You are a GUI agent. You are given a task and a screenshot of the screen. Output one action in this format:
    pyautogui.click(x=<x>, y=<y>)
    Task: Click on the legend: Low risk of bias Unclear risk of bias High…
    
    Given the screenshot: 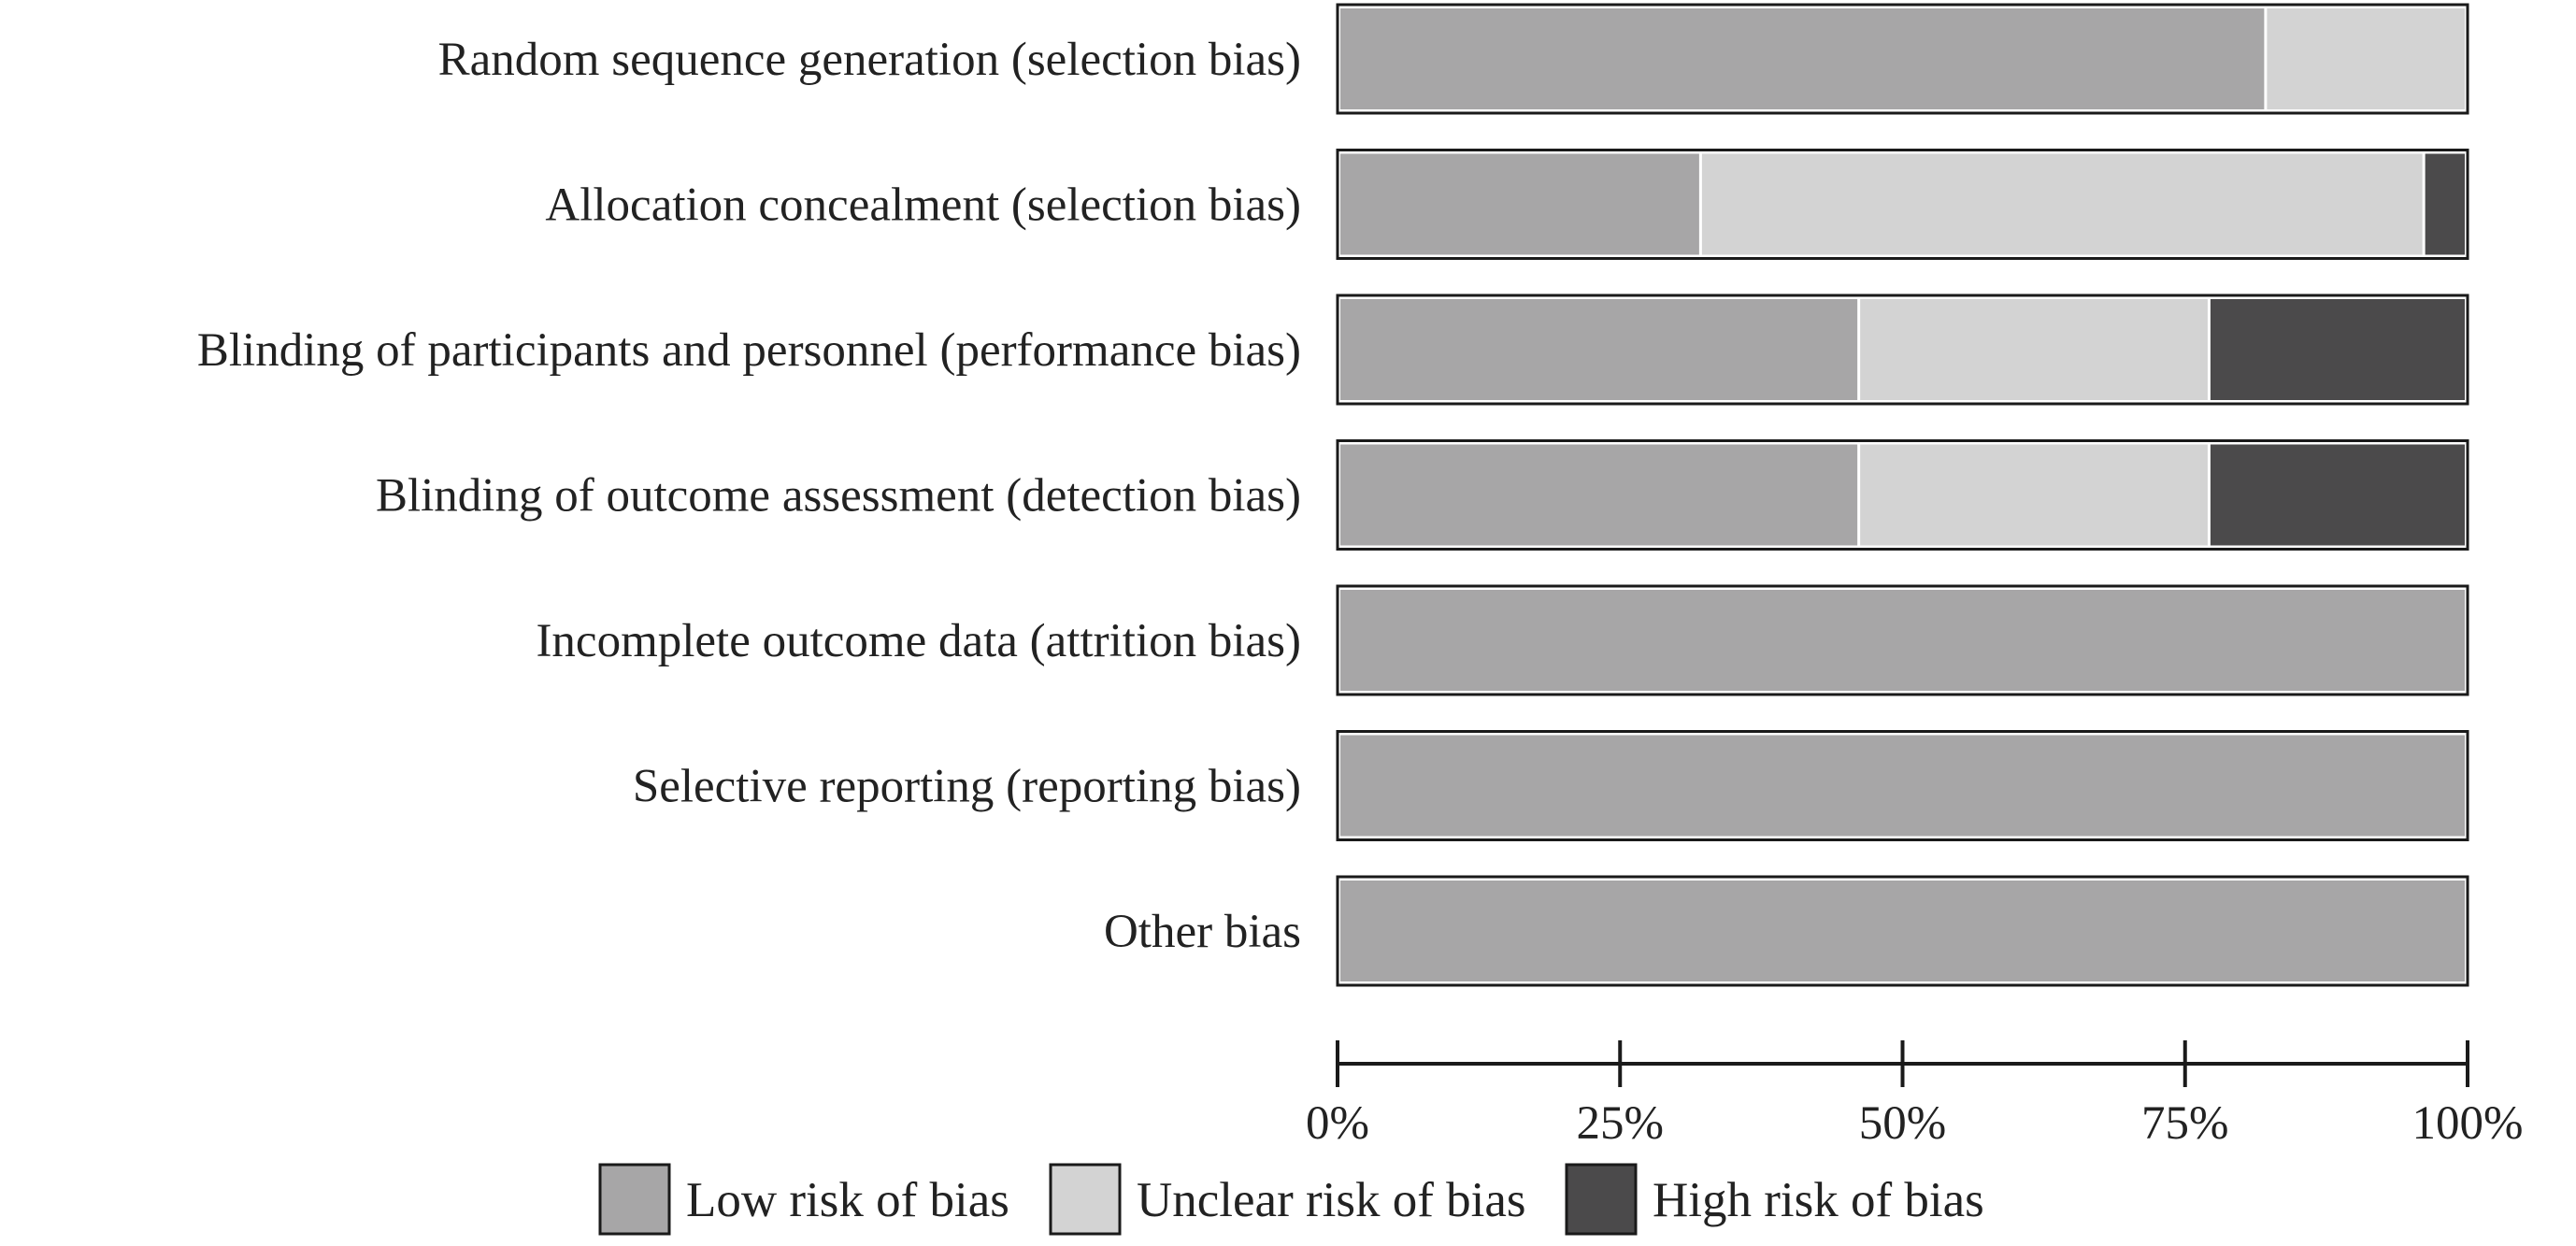 What is the action you would take?
    pyautogui.click(x=1291, y=1199)
    